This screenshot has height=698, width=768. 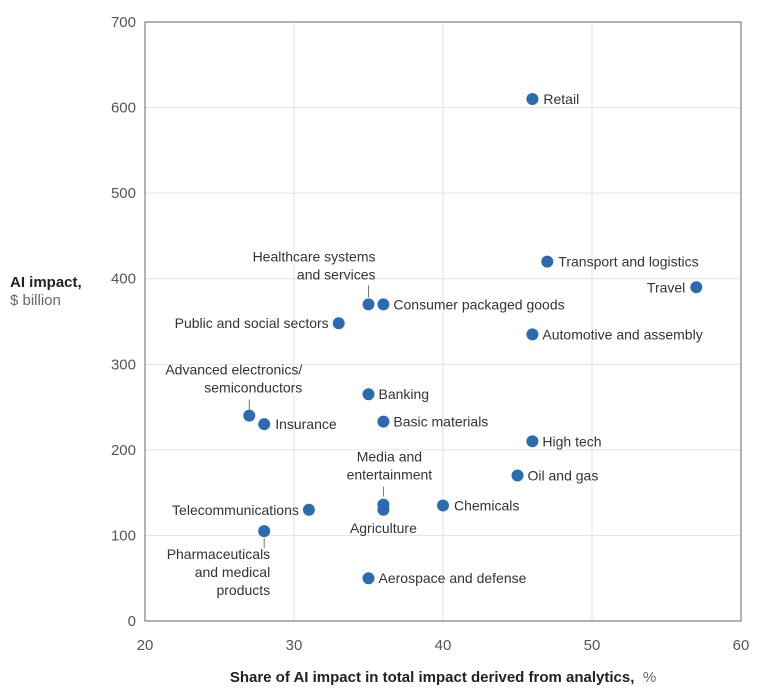 What do you see at coordinates (563, 476) in the screenshot?
I see `data-label: Oil and gas` at bounding box center [563, 476].